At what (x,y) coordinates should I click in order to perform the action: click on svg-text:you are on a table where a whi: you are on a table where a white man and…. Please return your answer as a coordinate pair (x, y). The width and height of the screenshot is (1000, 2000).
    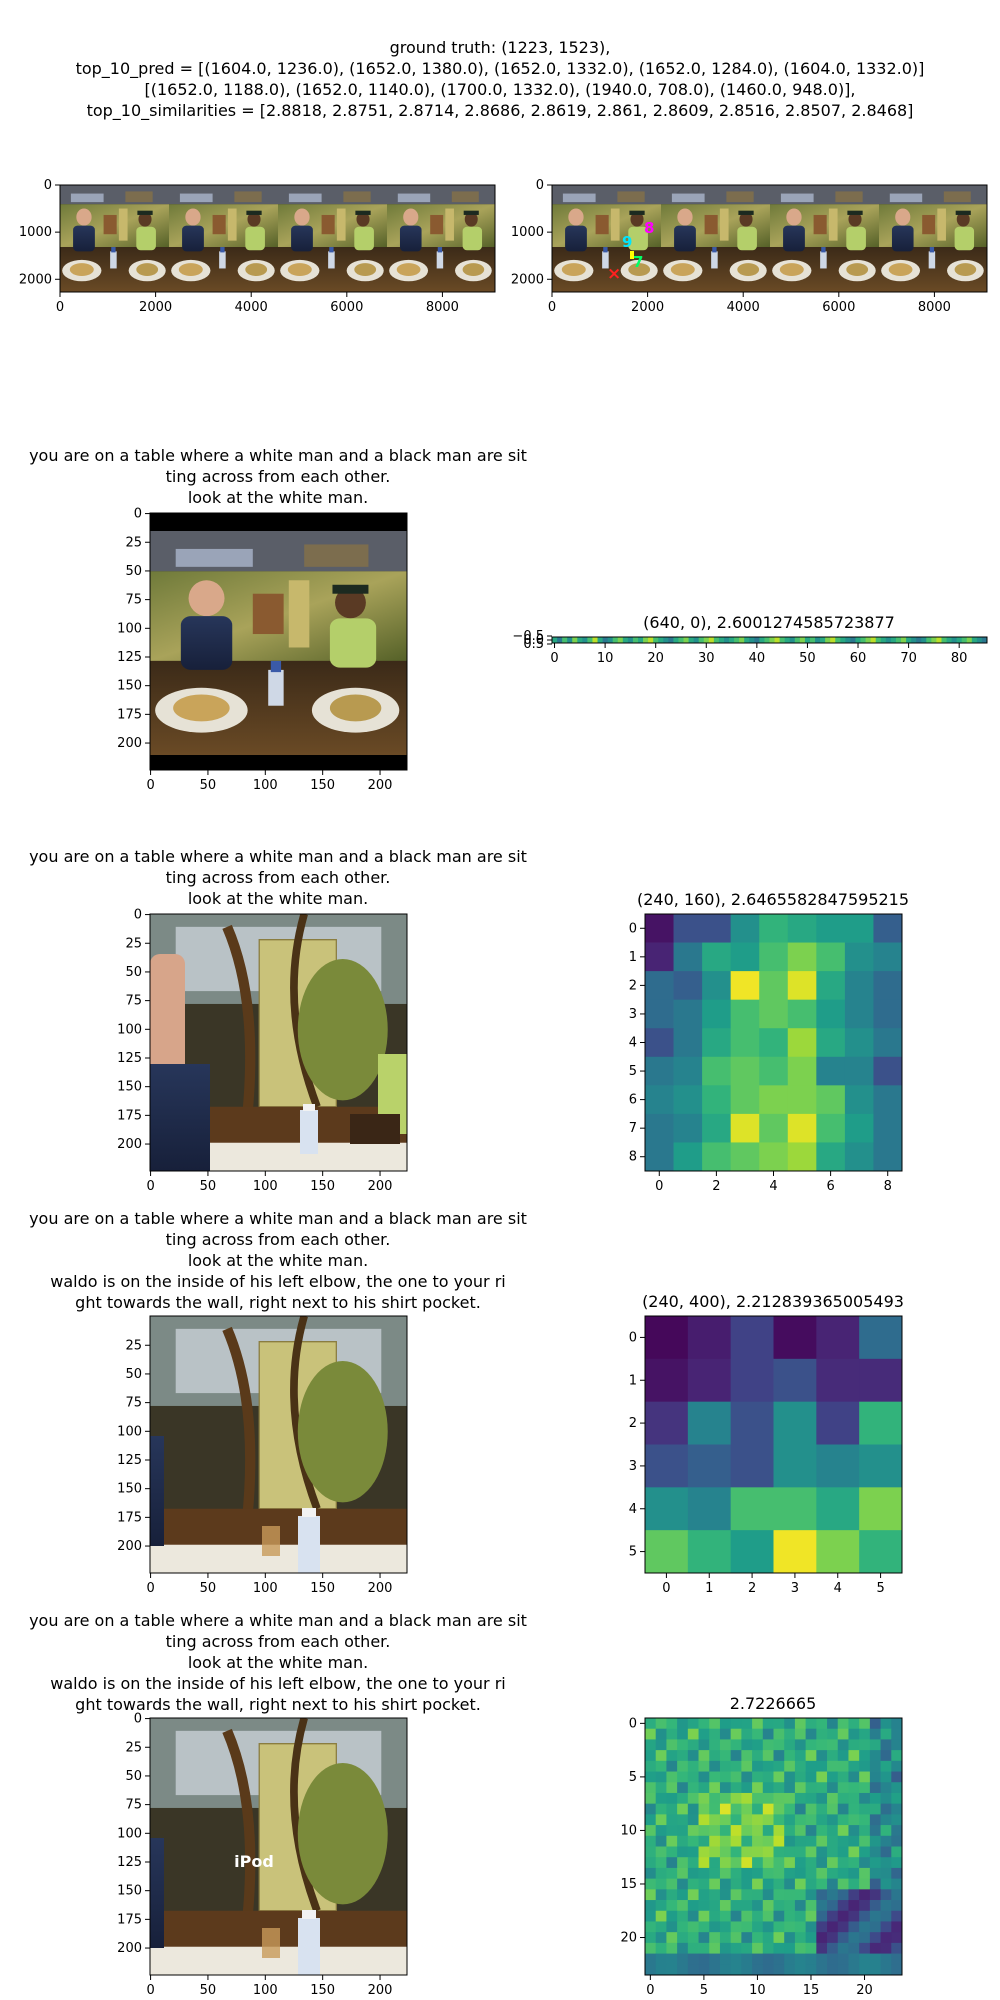
    Looking at the image, I should click on (278, 1218).